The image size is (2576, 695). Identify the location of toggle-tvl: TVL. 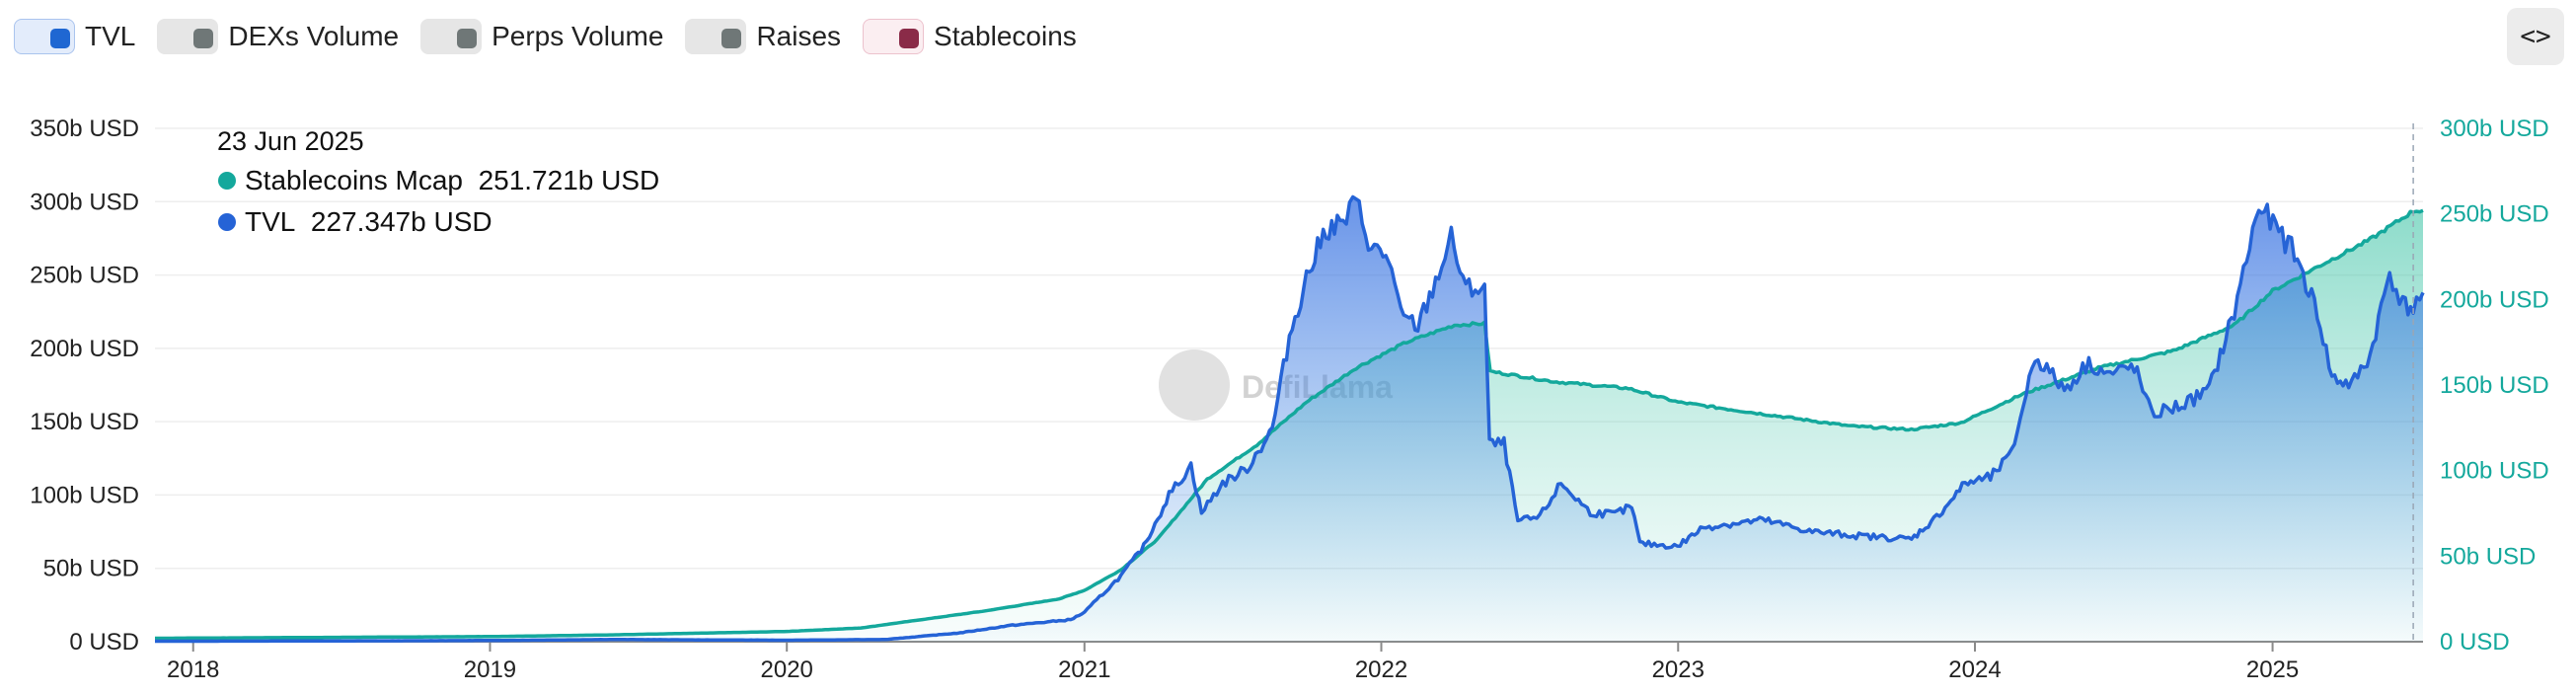
(74, 36).